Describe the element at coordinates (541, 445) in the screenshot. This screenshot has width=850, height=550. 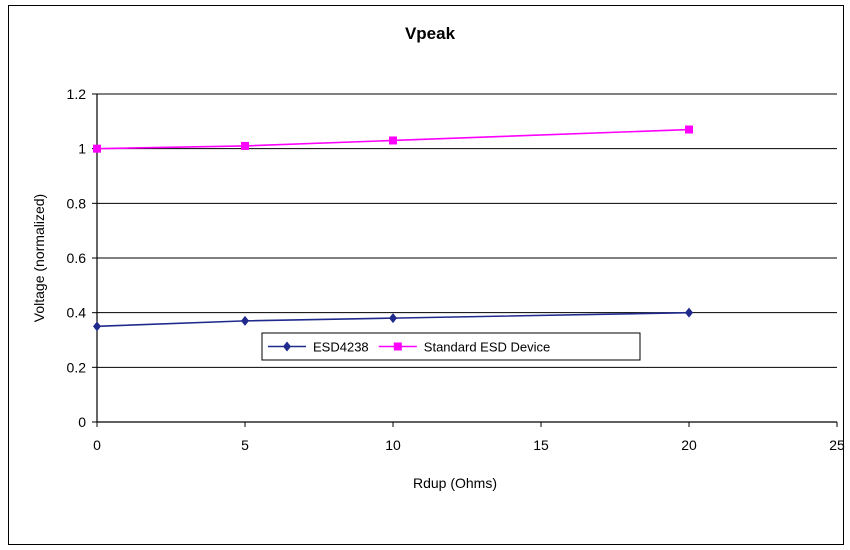
I see `x-tick-label: 15` at that location.